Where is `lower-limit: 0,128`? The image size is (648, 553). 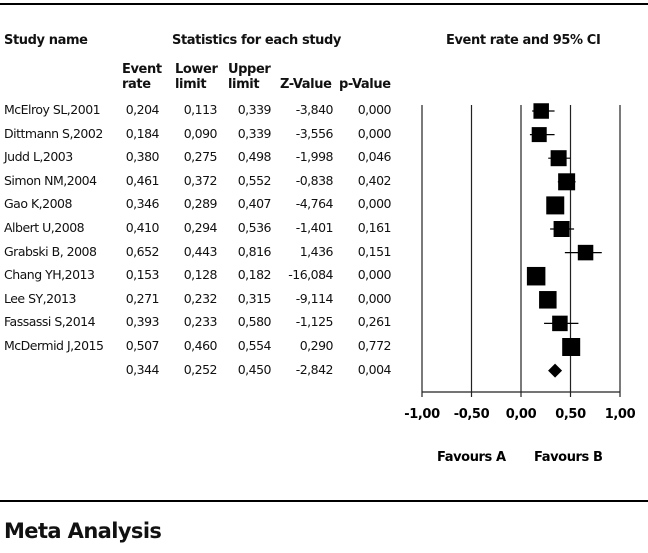
lower-limit: 0,128 is located at coordinates (200, 275).